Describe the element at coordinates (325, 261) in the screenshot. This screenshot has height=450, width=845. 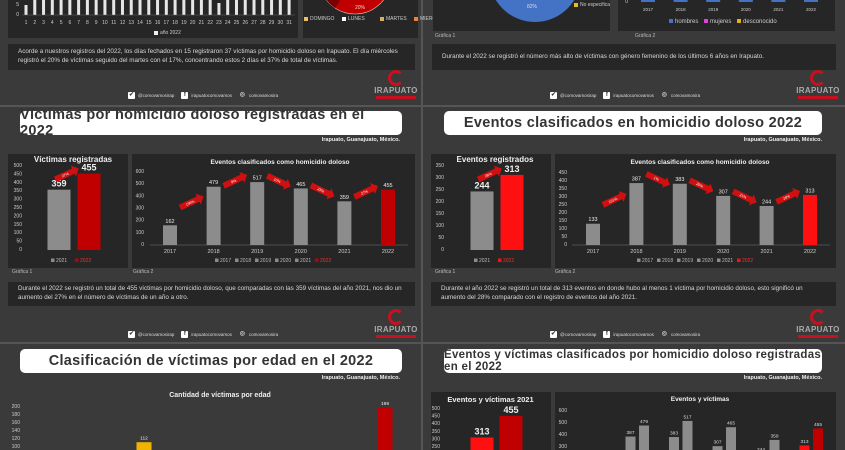
I see `legend-label: 2022` at that location.